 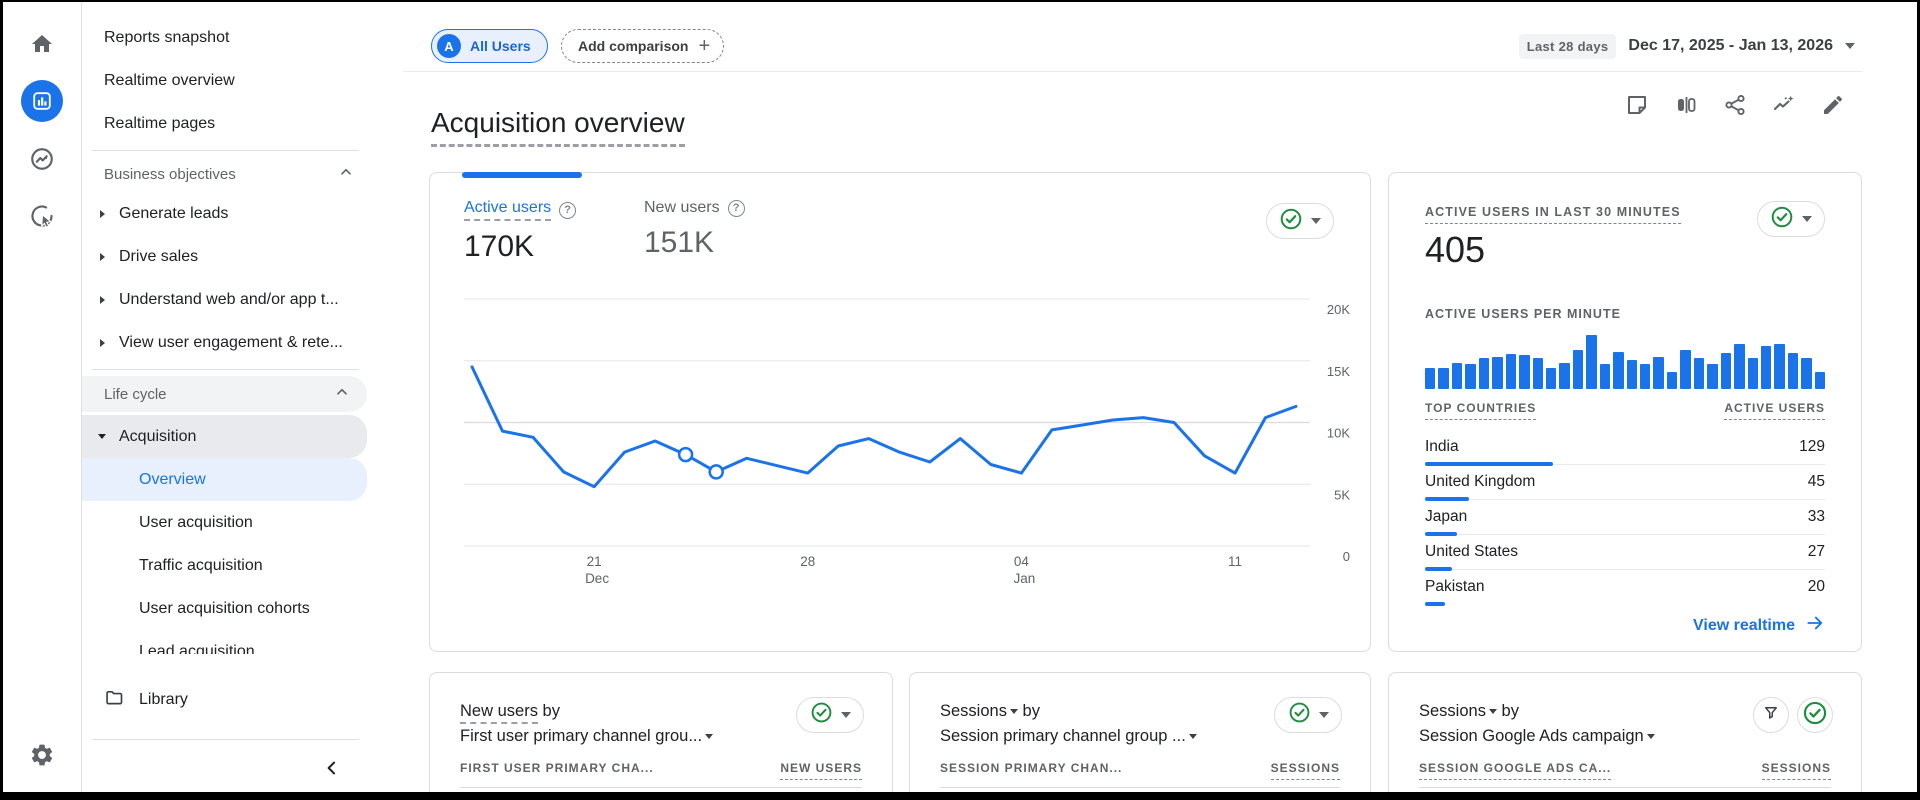 What do you see at coordinates (1759, 625) in the screenshot?
I see `view-realtime-link: View realtime` at bounding box center [1759, 625].